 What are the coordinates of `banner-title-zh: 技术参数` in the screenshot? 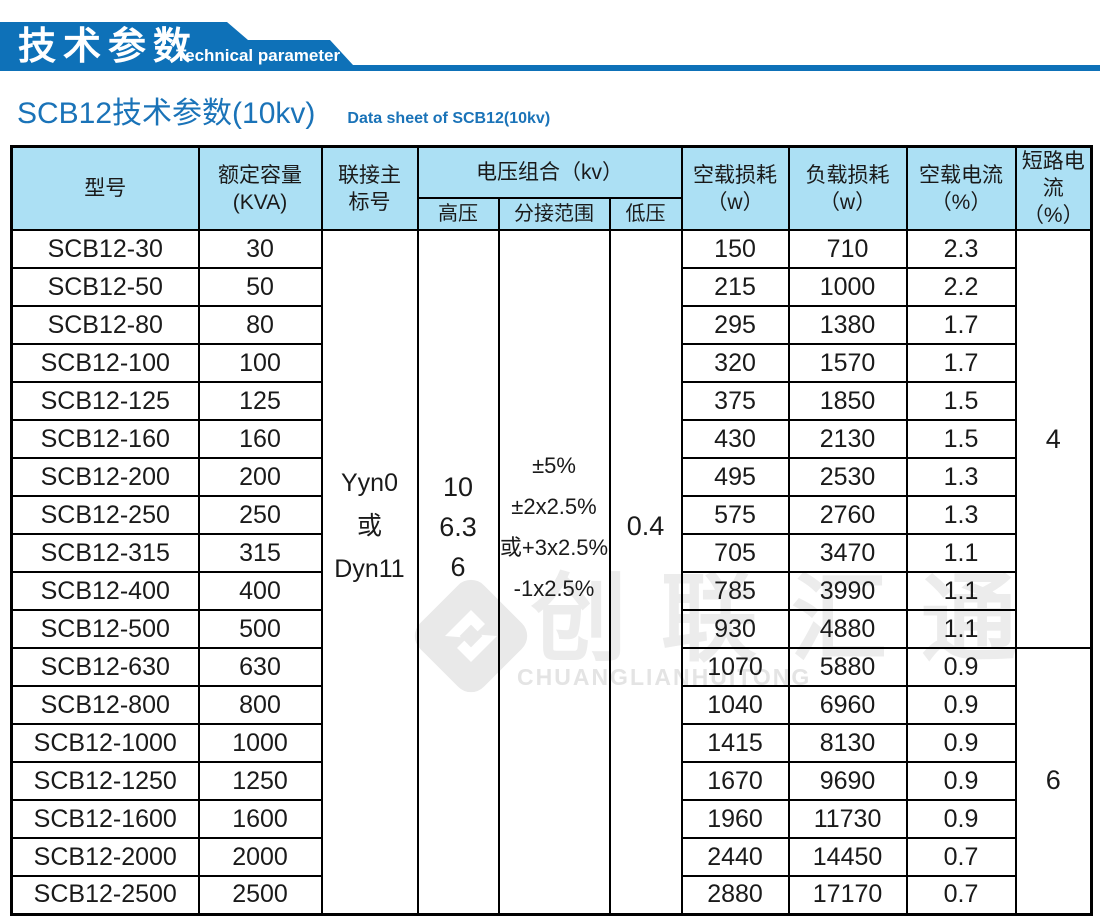 It's located at (108, 47).